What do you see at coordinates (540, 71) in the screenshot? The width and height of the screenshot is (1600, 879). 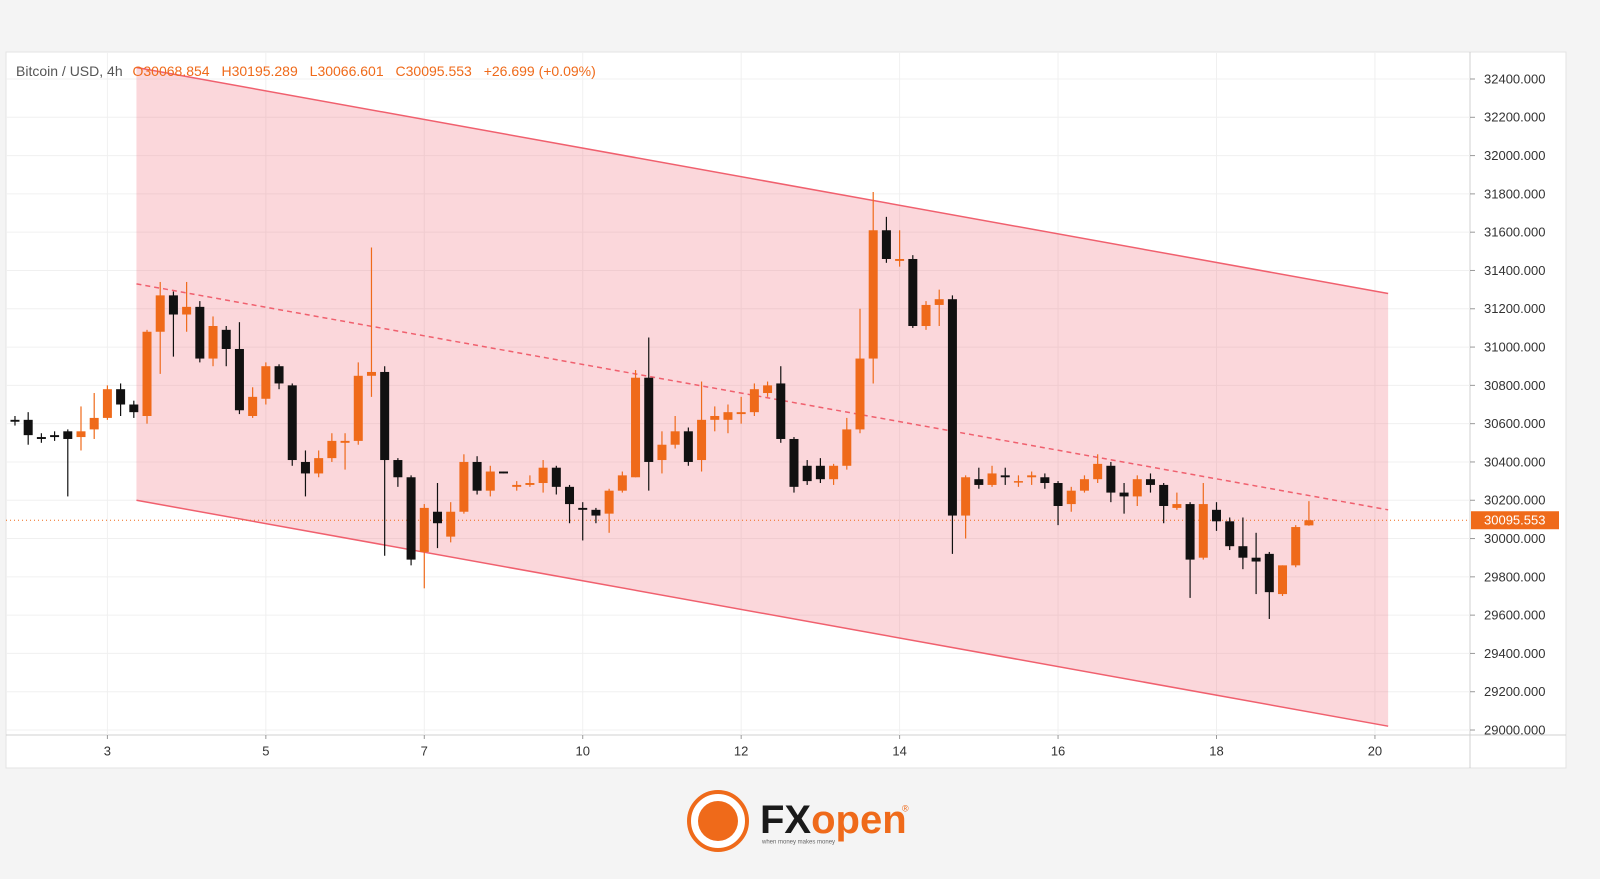 I see `ohlc-change: +26.699 (+0.09%)` at bounding box center [540, 71].